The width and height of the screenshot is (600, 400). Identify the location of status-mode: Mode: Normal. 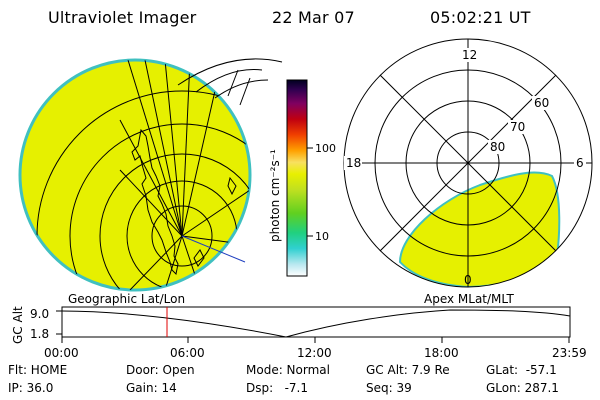
(288, 370).